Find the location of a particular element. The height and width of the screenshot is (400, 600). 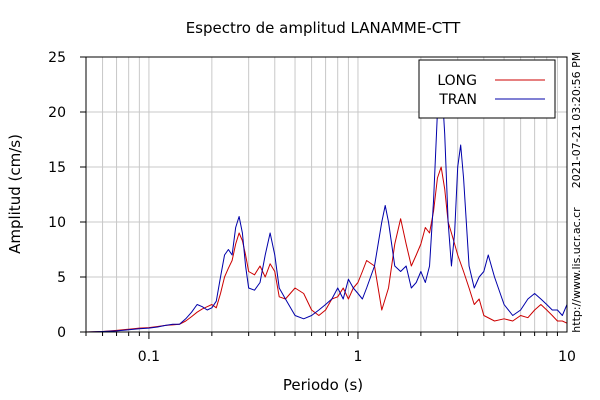

x-tick-label: 1 is located at coordinates (358, 357).